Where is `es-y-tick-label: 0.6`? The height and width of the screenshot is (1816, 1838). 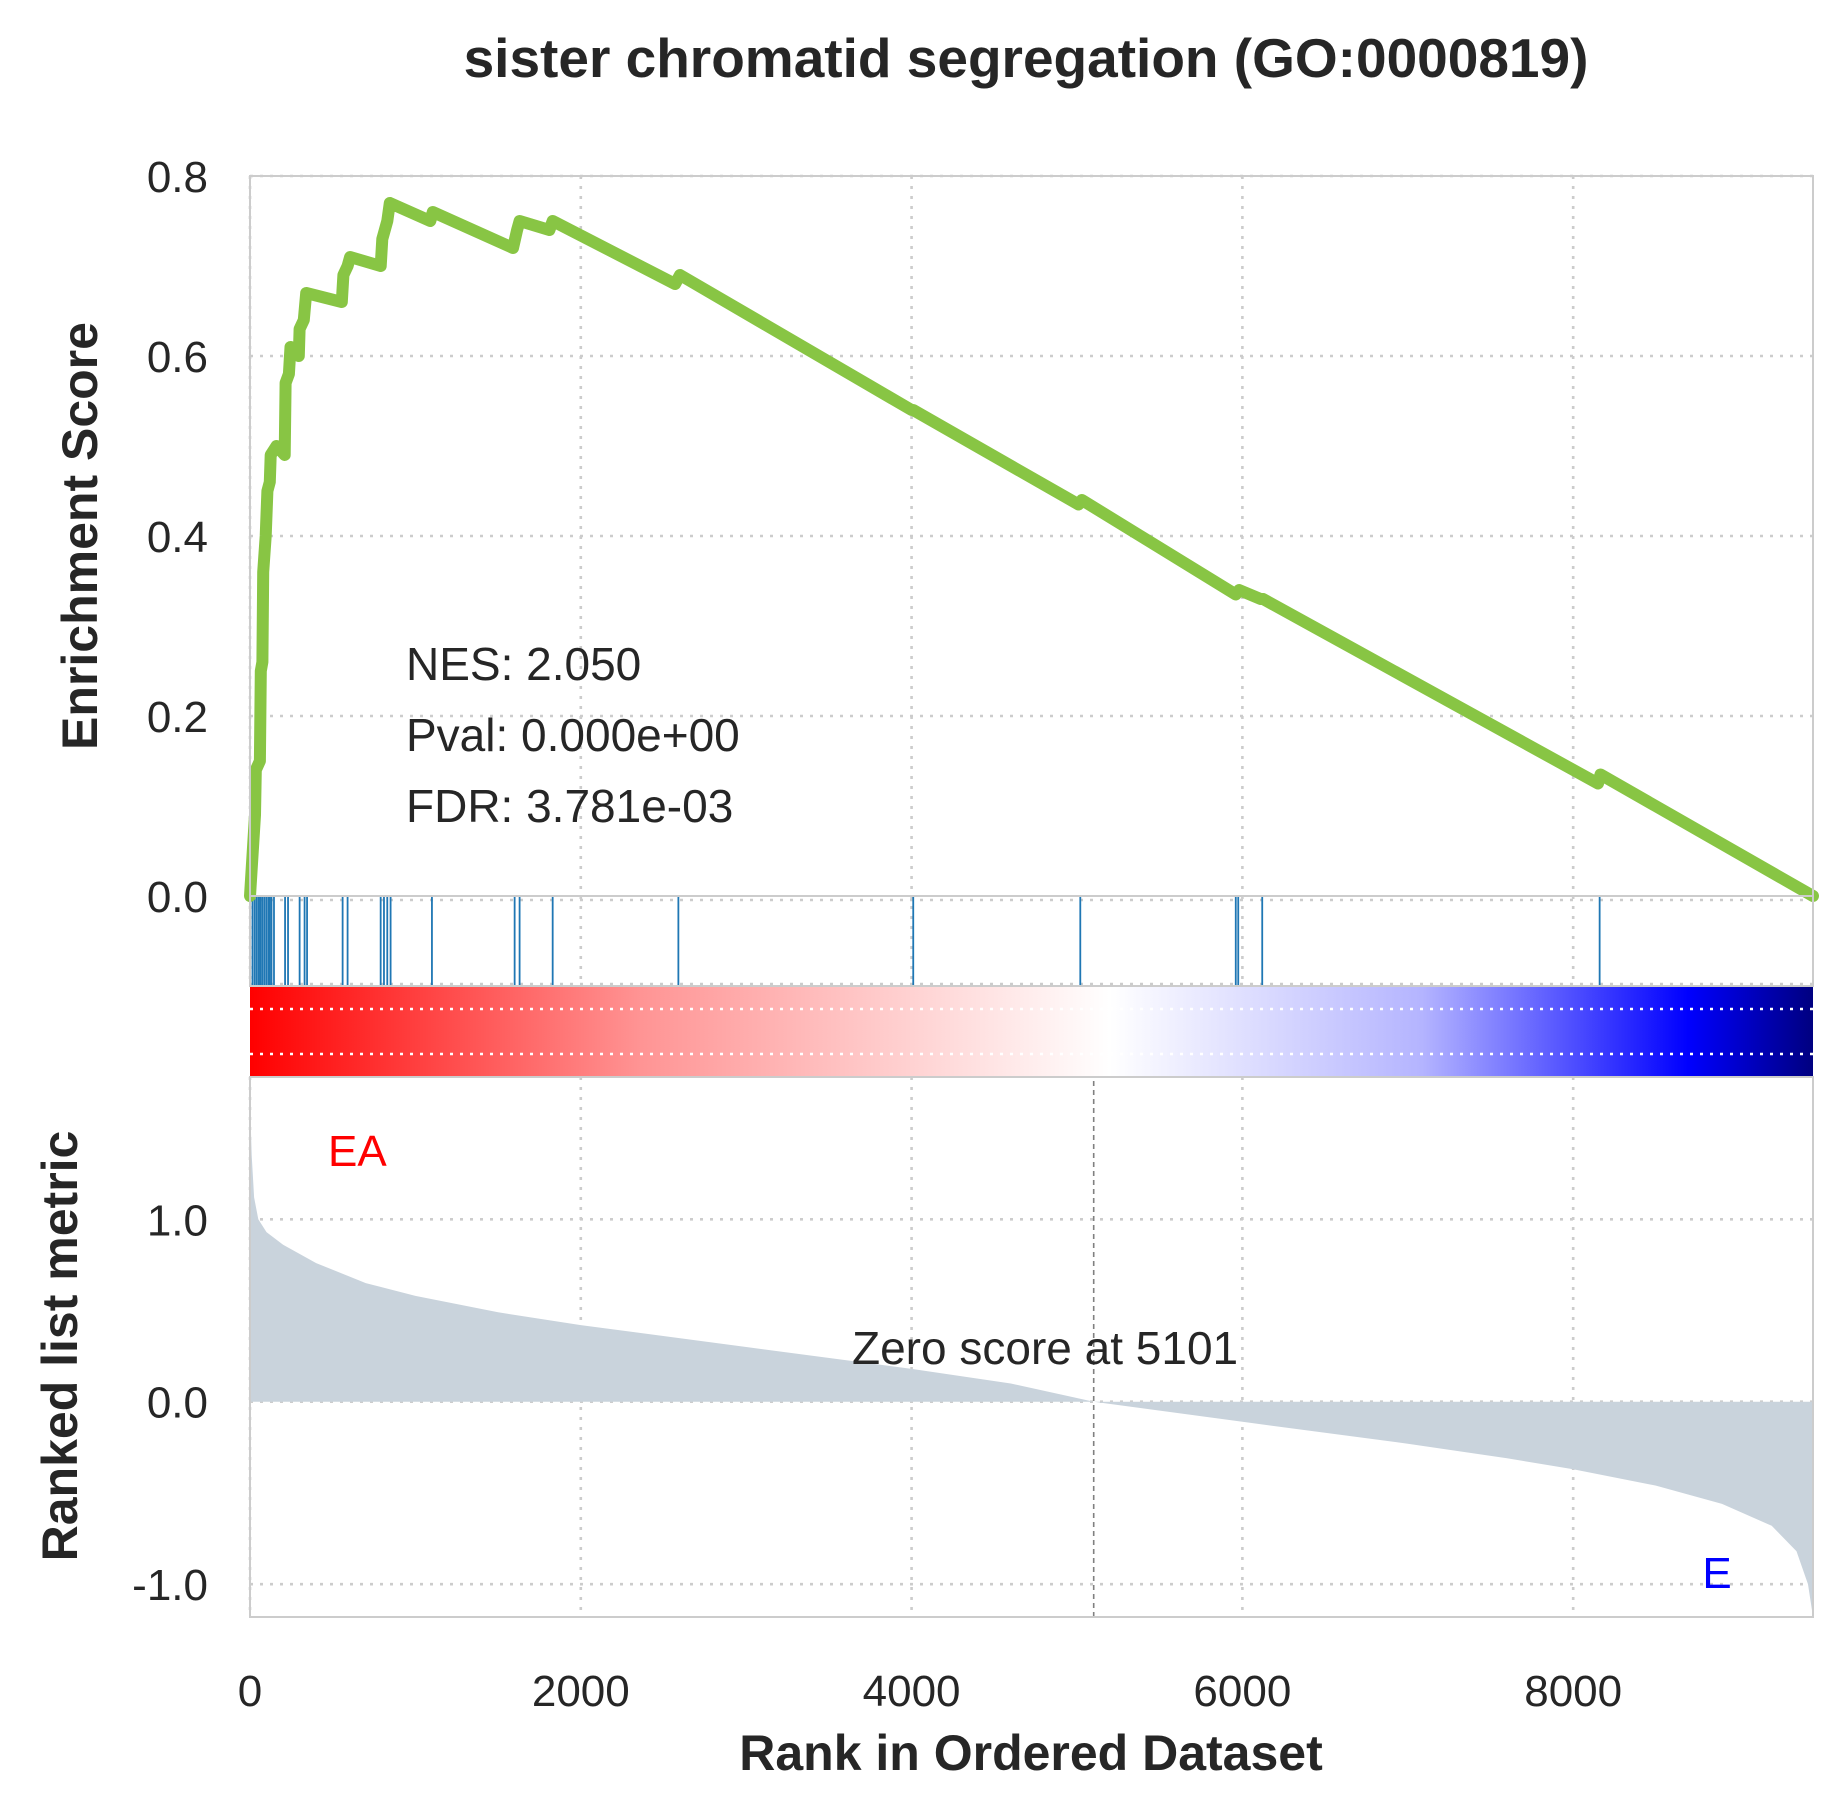 es-y-tick-label: 0.6 is located at coordinates (177, 357).